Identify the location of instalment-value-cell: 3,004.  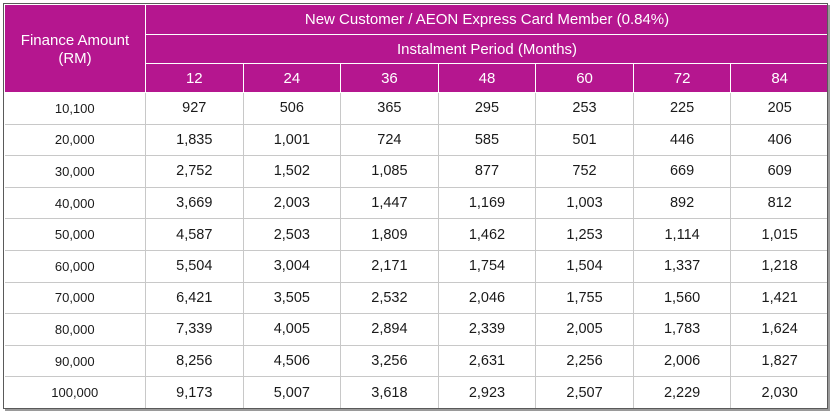
(292, 266).